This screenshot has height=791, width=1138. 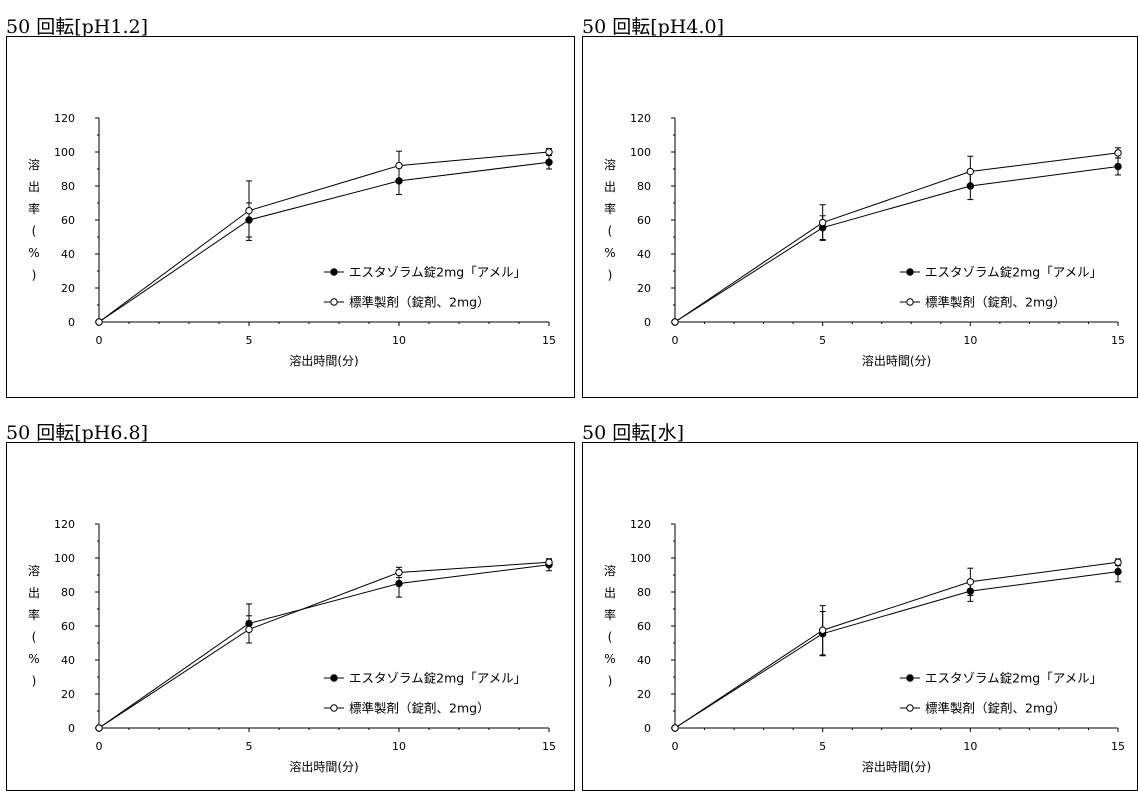 I want to click on chart-title: 50 回転[pH1.2], so click(x=77, y=27).